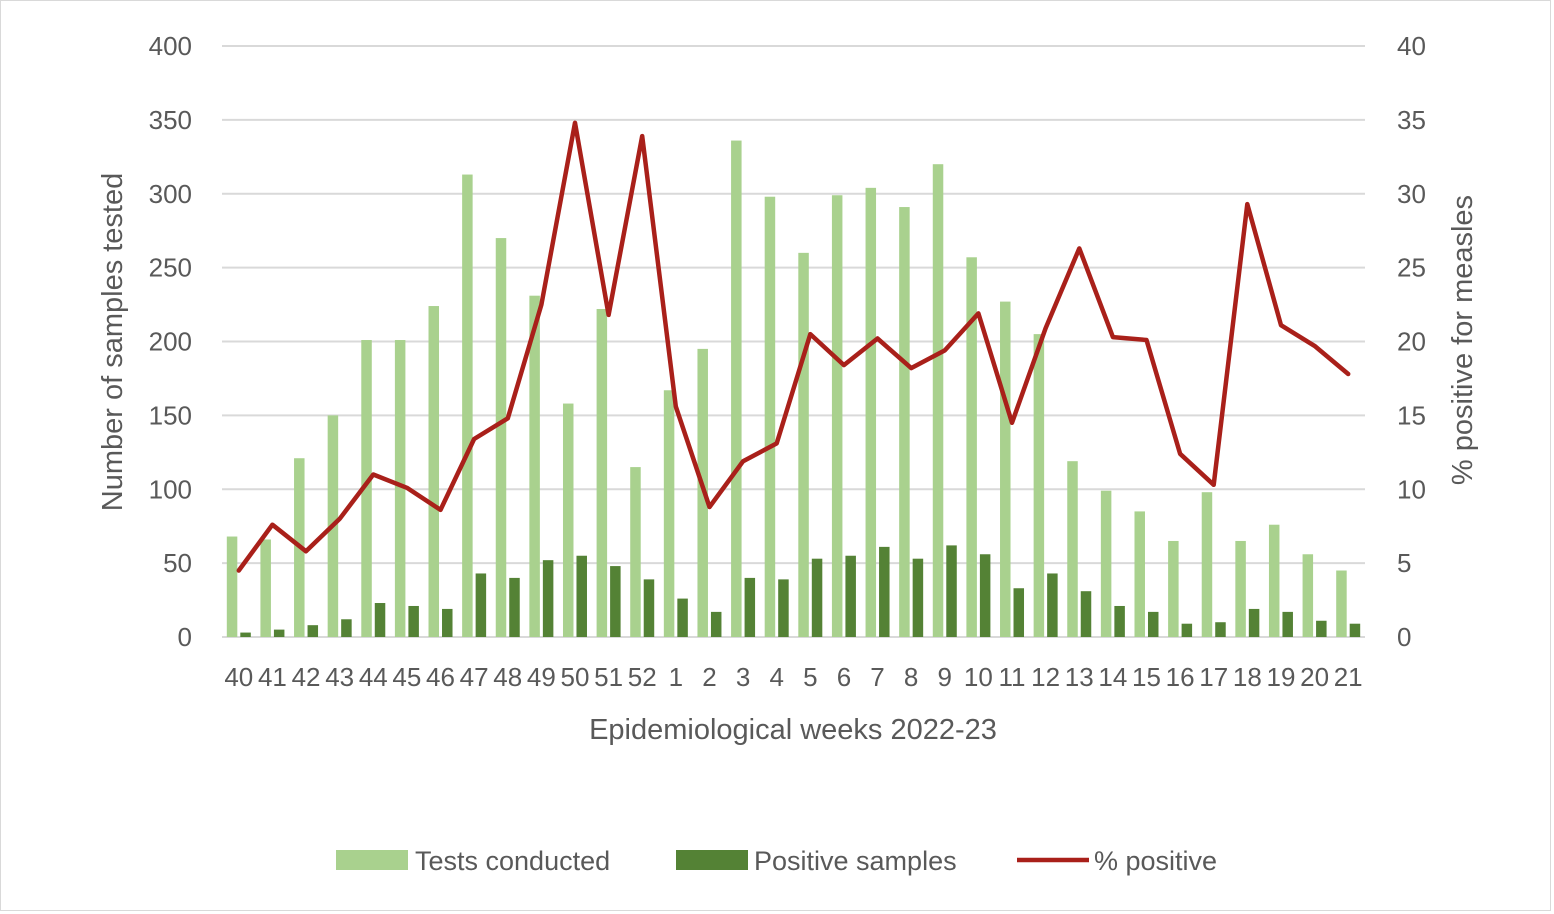 The image size is (1554, 914). What do you see at coordinates (1404, 563) in the screenshot?
I see `y2-tick-label: 5` at bounding box center [1404, 563].